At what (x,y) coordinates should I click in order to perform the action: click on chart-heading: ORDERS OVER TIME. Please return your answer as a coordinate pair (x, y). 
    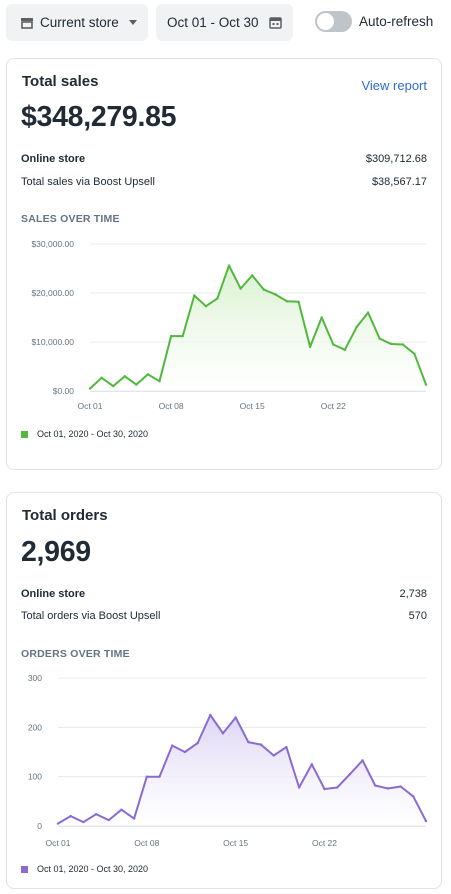
    Looking at the image, I should click on (75, 654).